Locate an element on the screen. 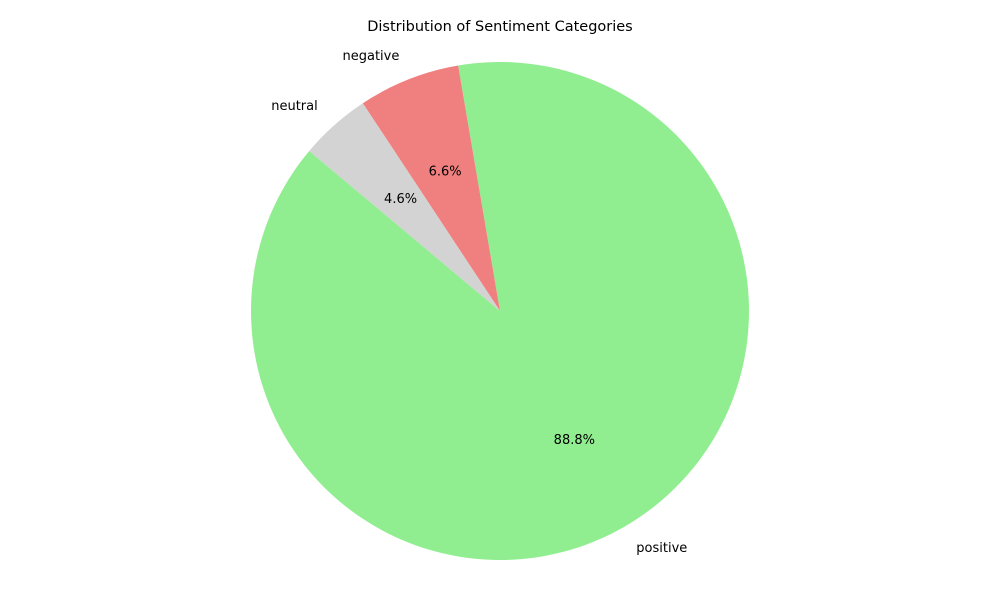 The image size is (1000, 600). pie-slice-neutral is located at coordinates (404, 207).